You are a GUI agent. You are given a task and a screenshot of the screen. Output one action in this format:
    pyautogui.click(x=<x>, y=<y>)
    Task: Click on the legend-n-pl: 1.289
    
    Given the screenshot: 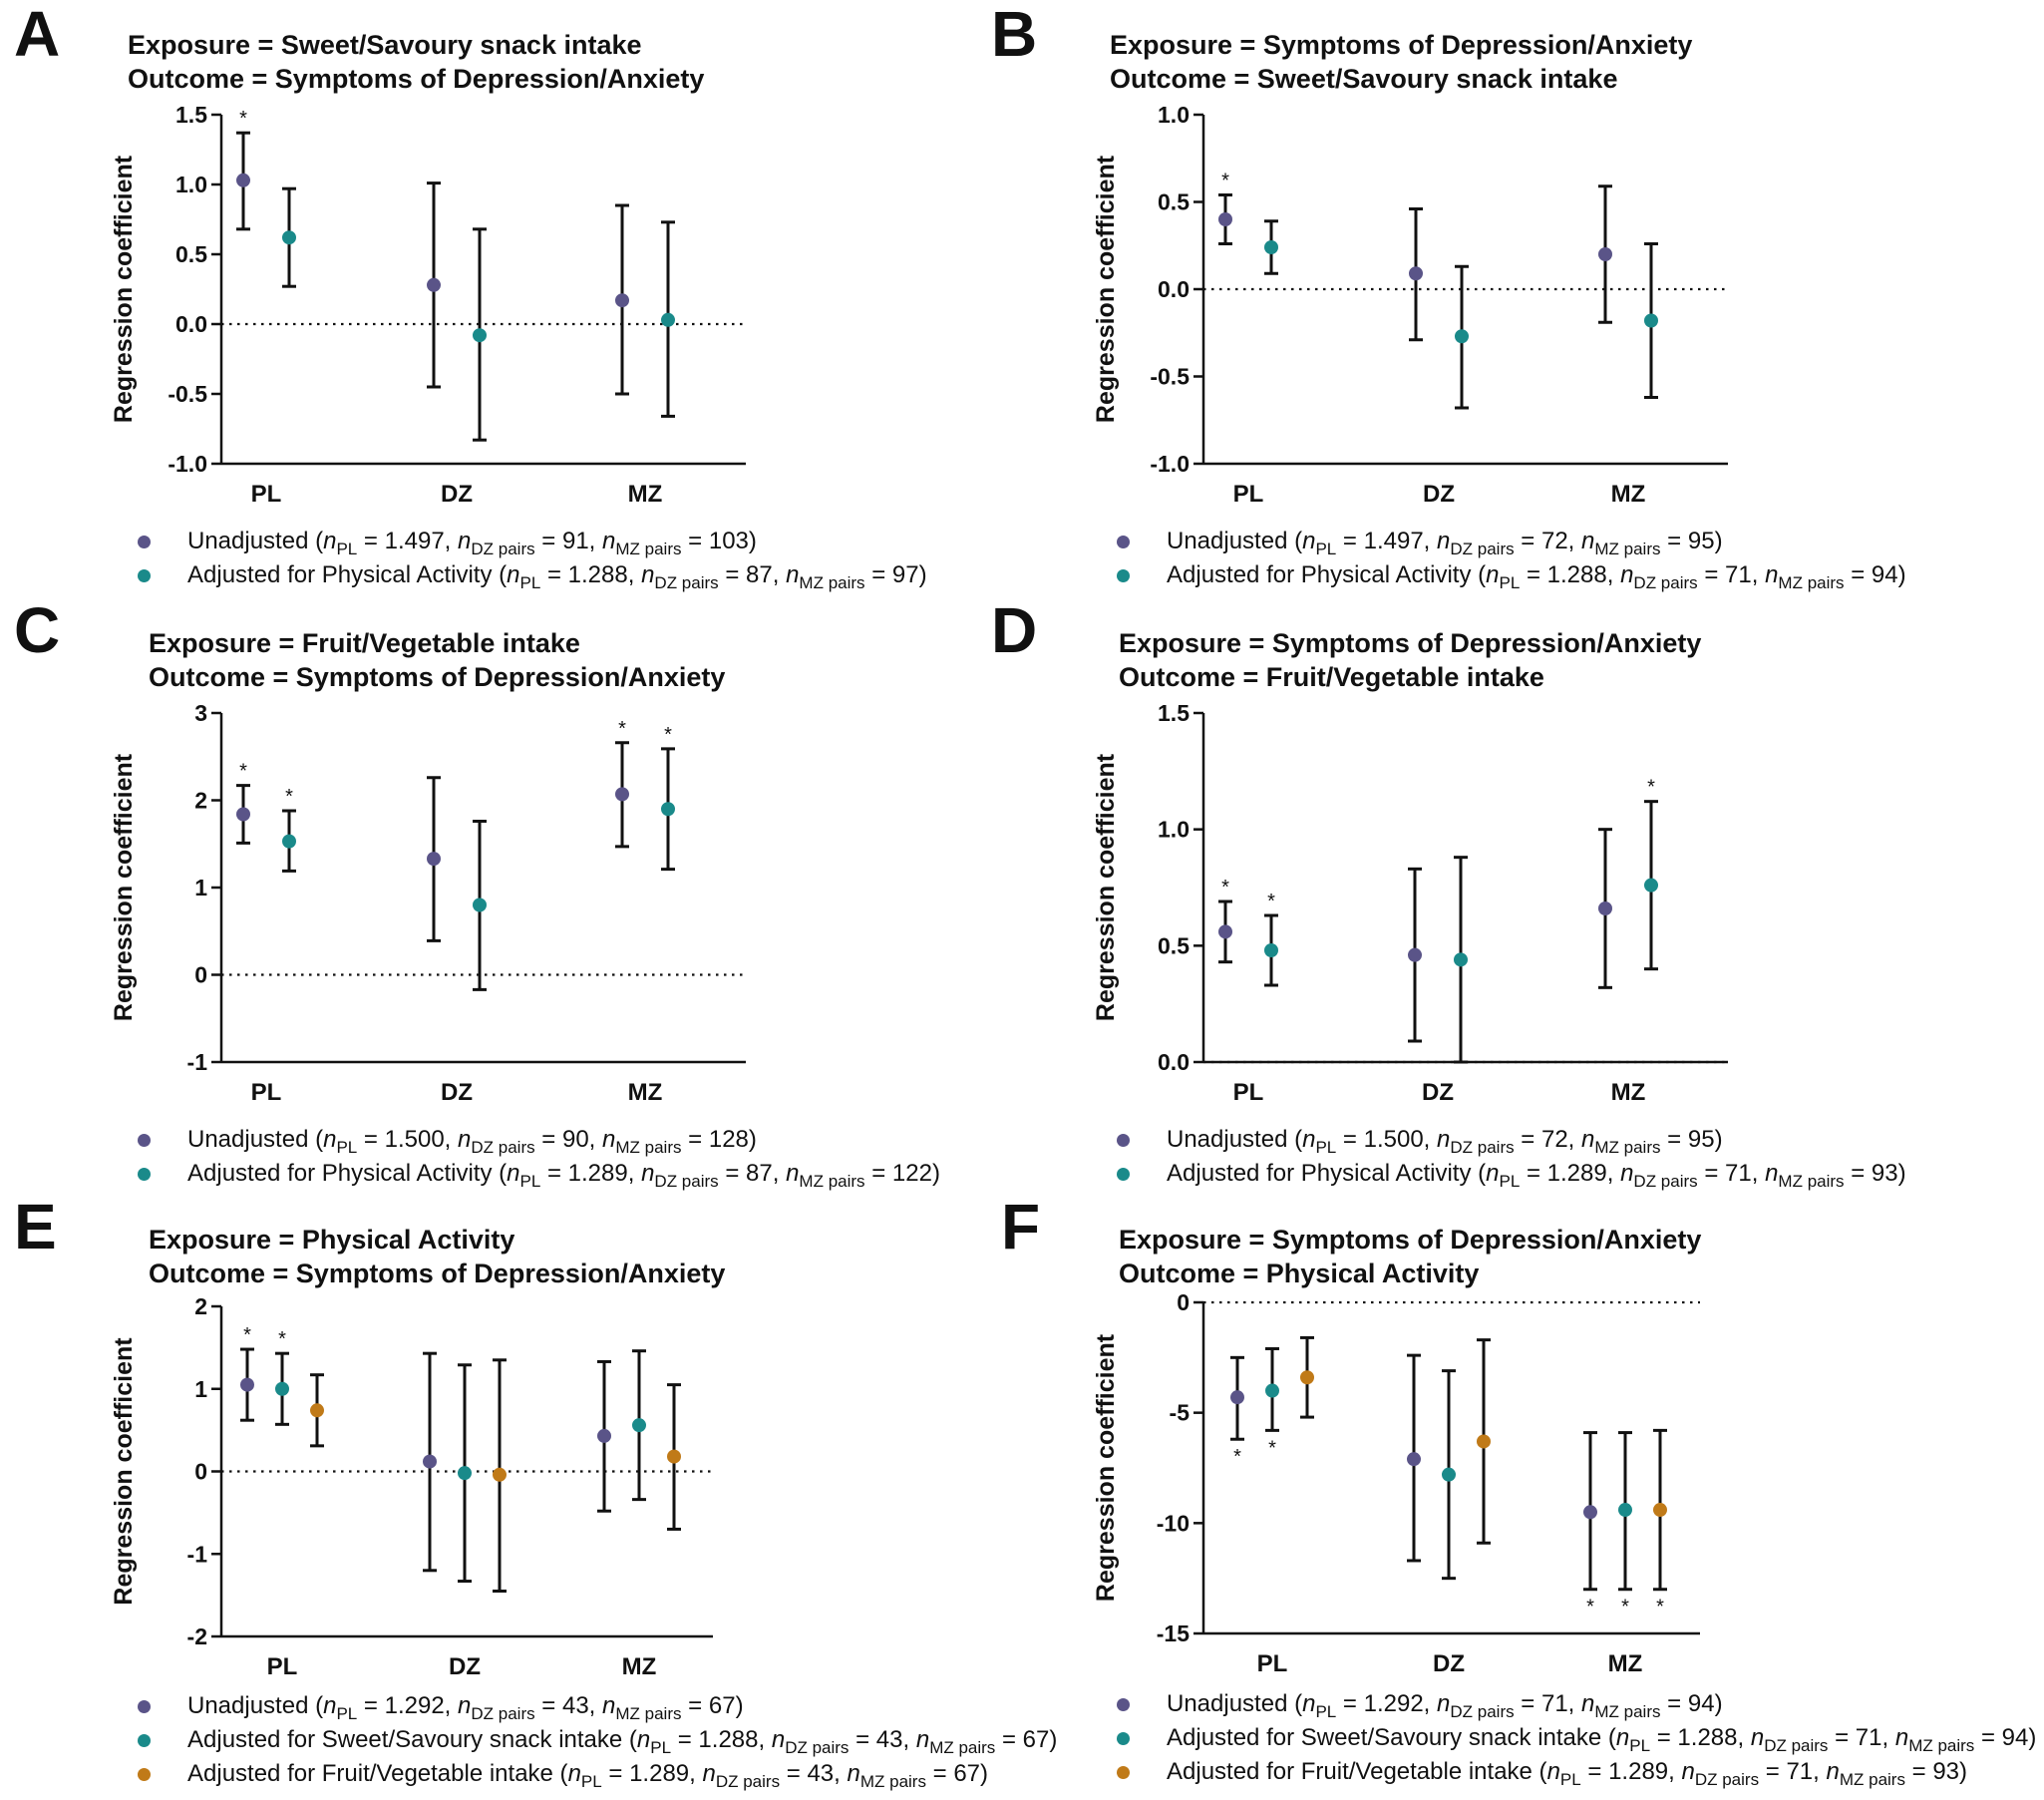 What is the action you would take?
    pyautogui.click(x=1576, y=1174)
    